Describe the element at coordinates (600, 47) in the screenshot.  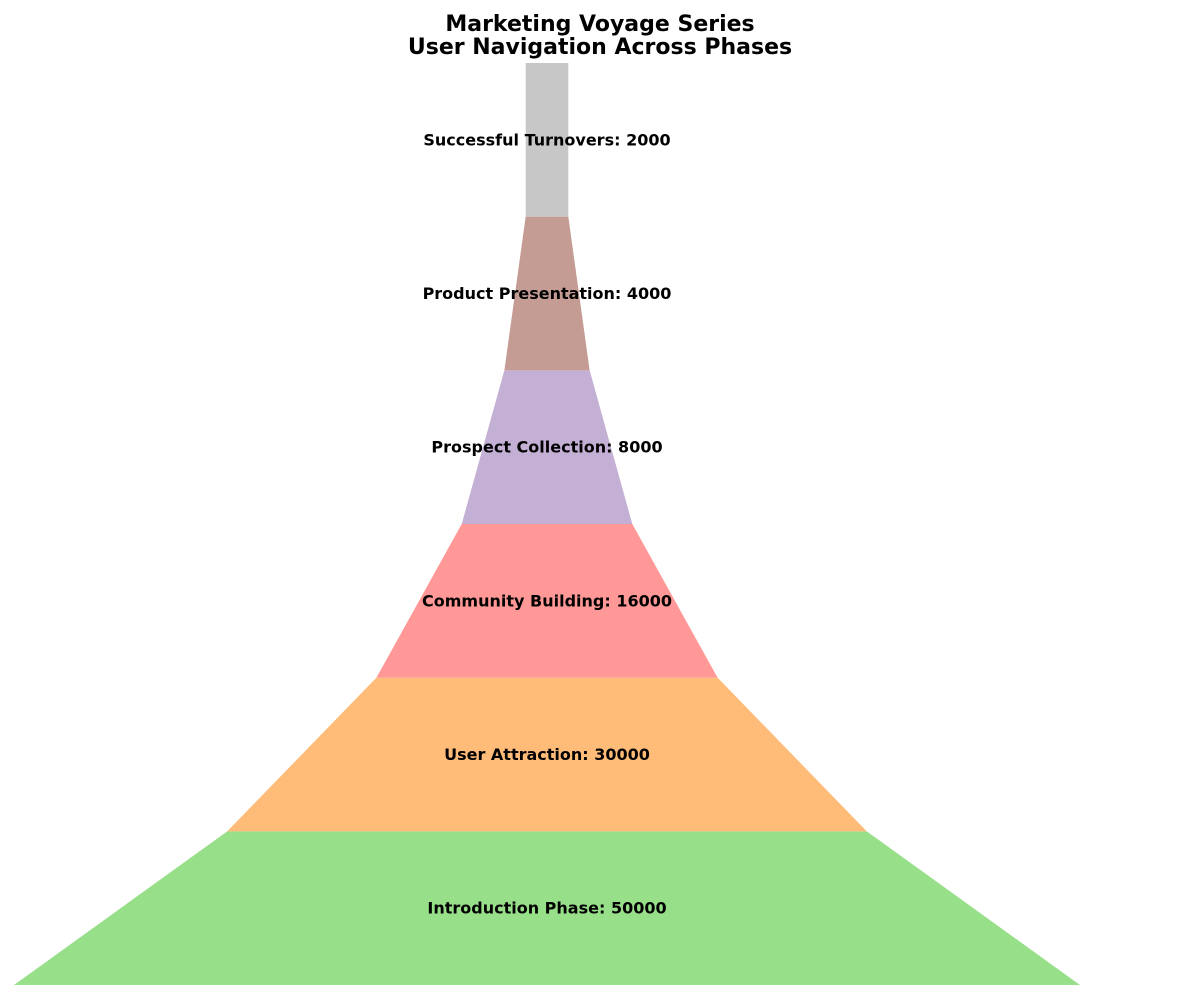
I see `chart-title-line-2: User Navigation Across Phases` at that location.